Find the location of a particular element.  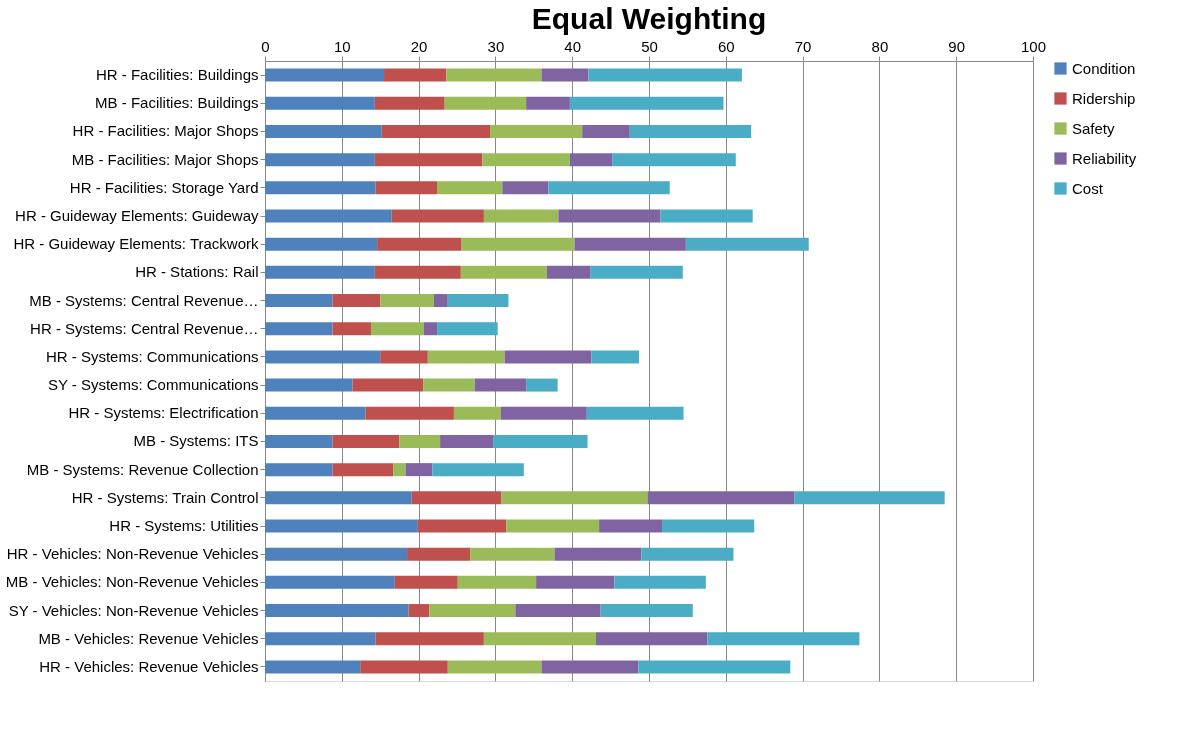

x-tick-label: 10 is located at coordinates (342, 46).